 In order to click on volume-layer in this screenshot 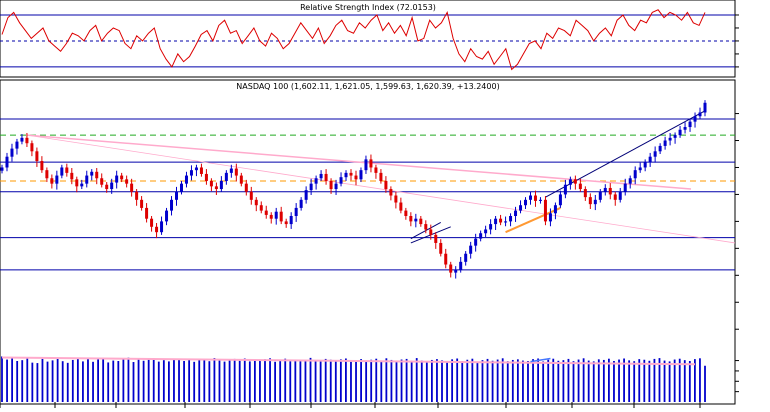, I will do `click(370, 379)`.